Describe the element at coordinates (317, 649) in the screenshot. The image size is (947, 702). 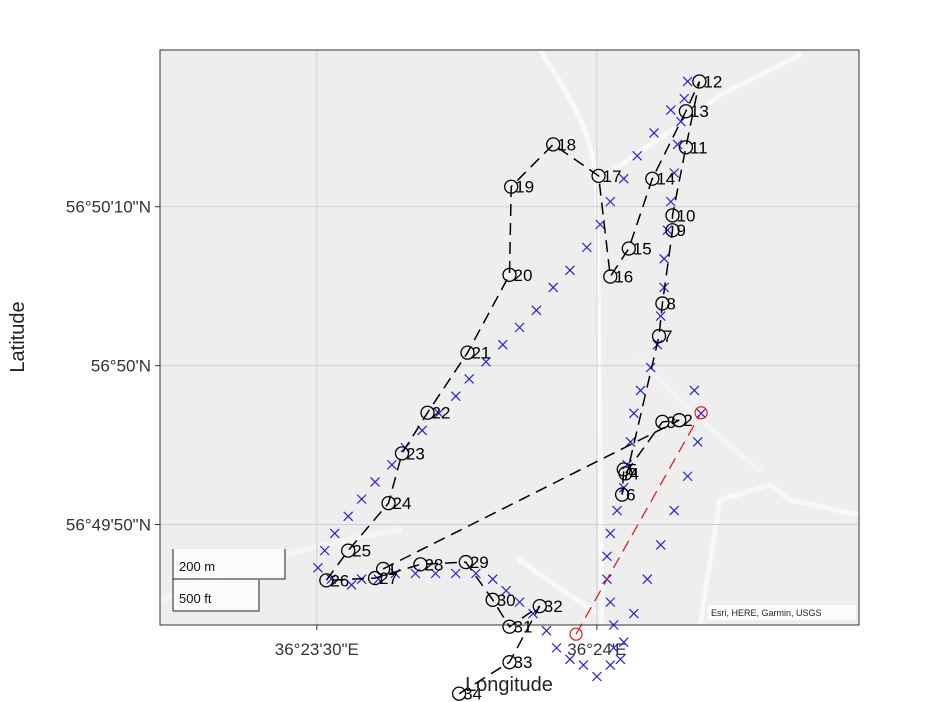
I see `x-tick-label: 36°23'30"E` at that location.